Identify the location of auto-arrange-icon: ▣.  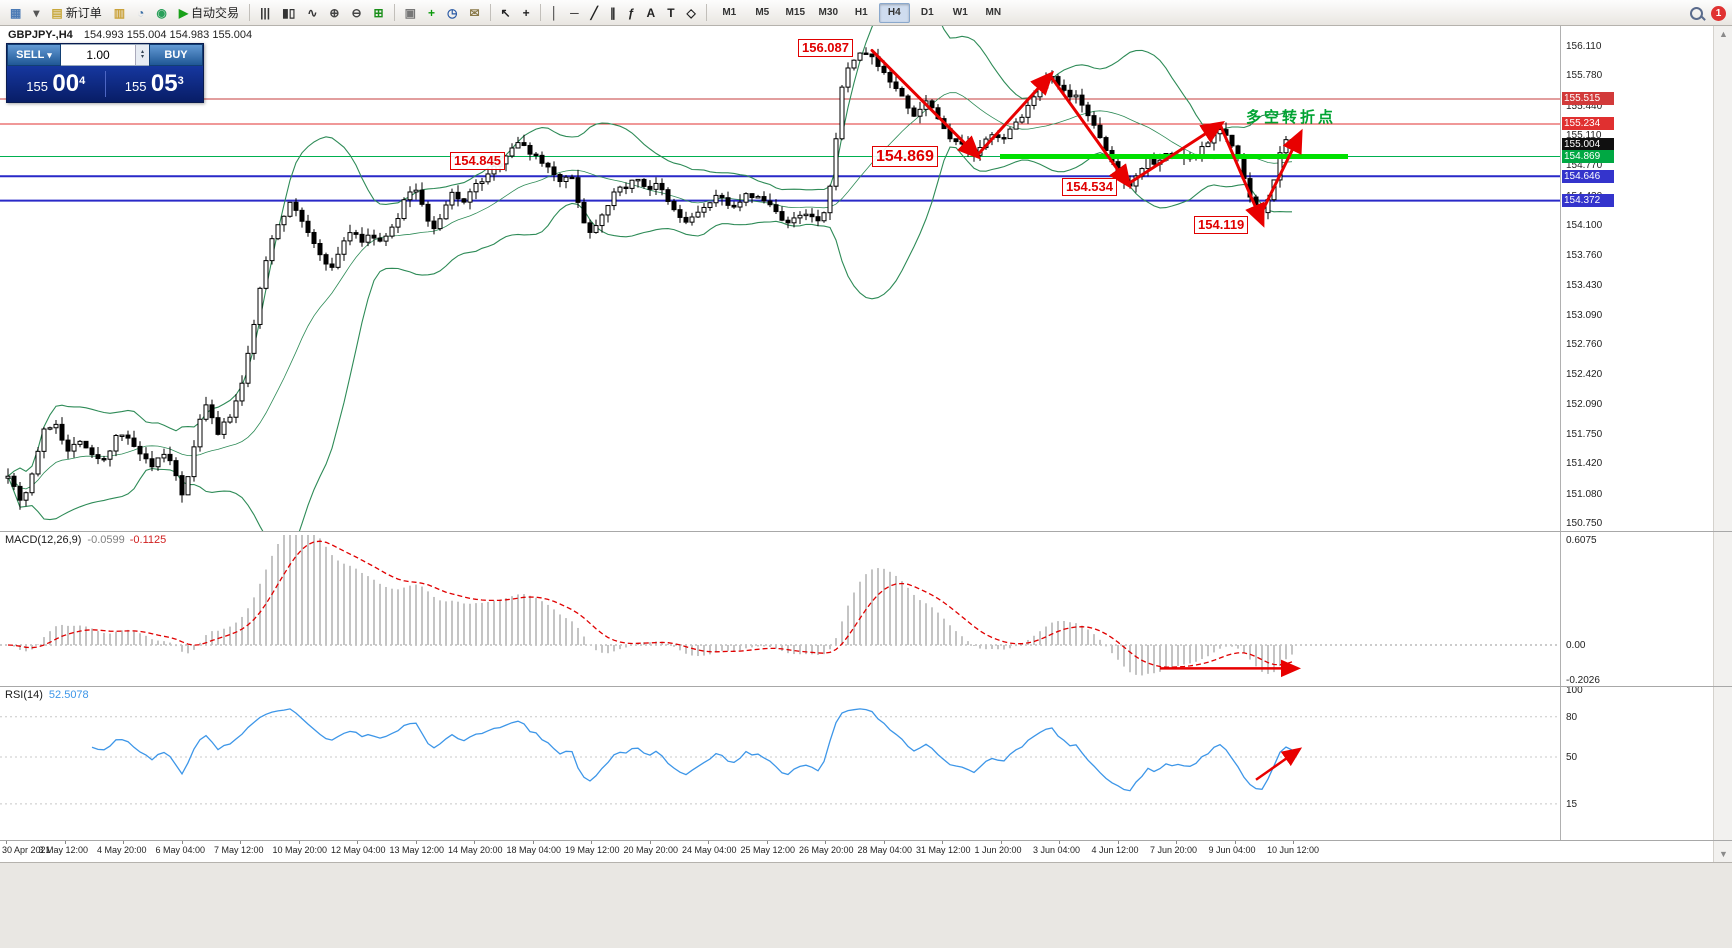
(410, 12).